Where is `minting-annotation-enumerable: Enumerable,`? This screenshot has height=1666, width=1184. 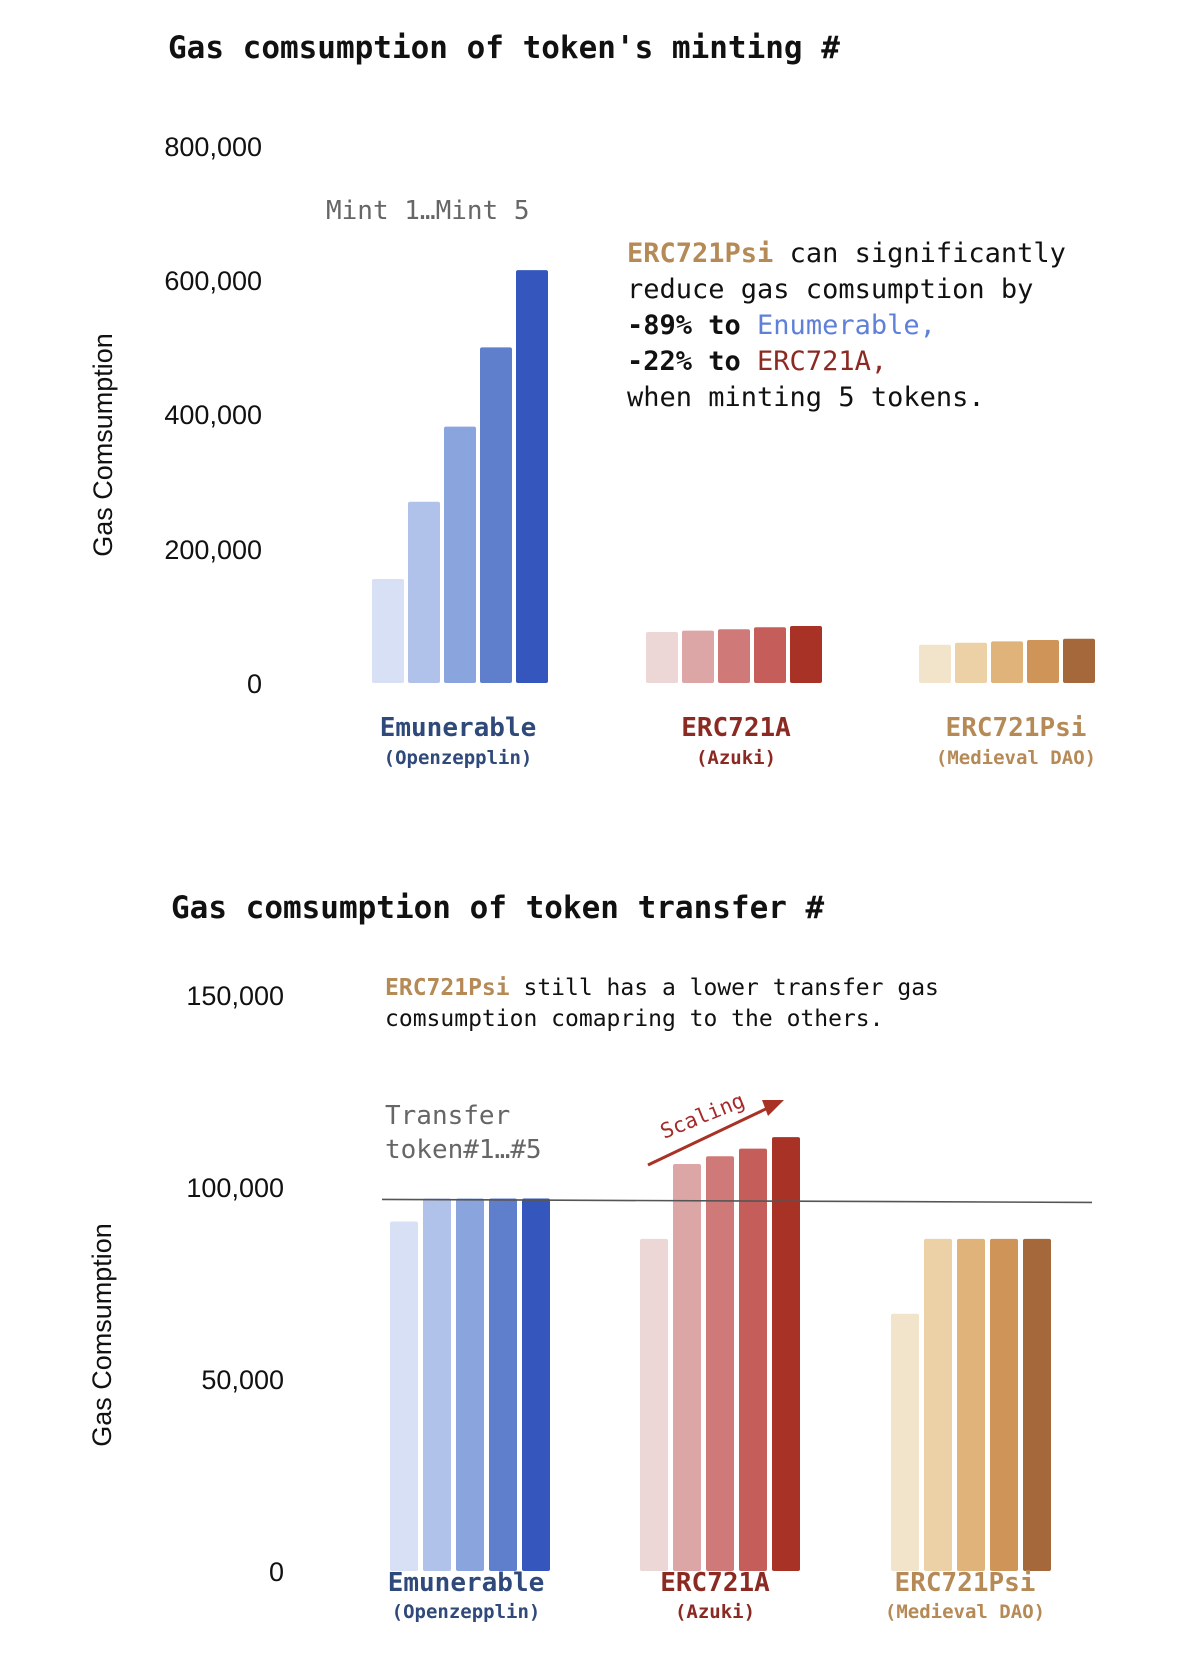
minting-annotation-enumerable: Enumerable, is located at coordinates (846, 325).